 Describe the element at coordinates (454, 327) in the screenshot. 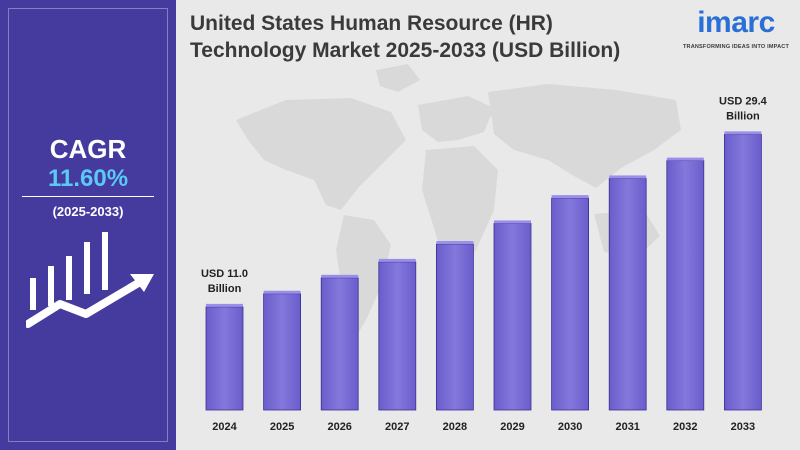

I see `bar-2028` at that location.